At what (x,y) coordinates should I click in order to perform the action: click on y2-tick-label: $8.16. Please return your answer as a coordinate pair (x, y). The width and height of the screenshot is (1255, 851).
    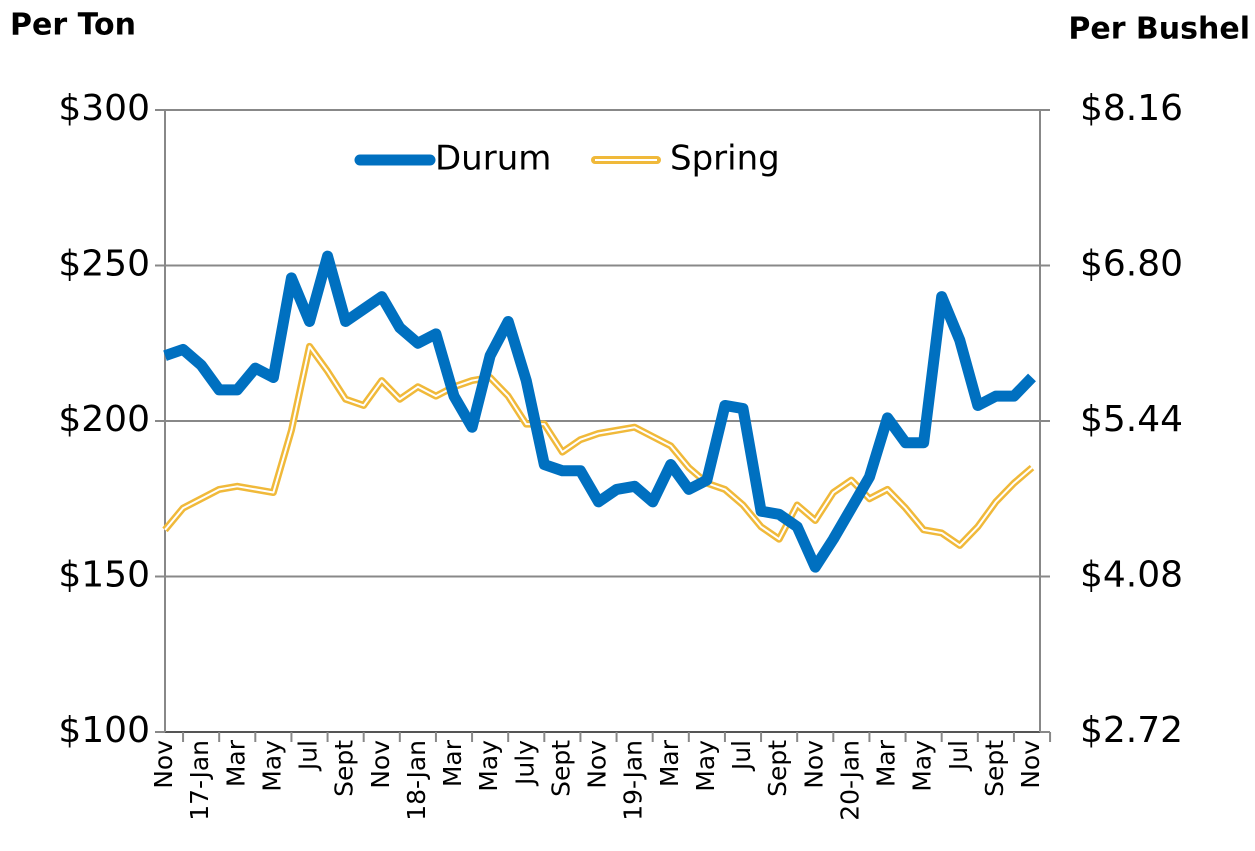
    Looking at the image, I should click on (1131, 108).